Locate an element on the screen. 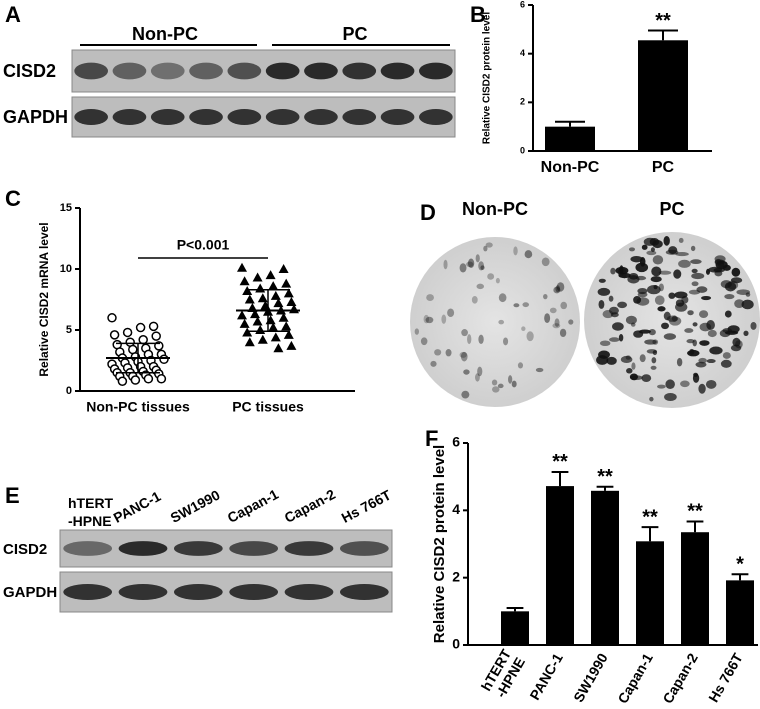  x-tick-label: Hs 766T is located at coordinates (725, 677).